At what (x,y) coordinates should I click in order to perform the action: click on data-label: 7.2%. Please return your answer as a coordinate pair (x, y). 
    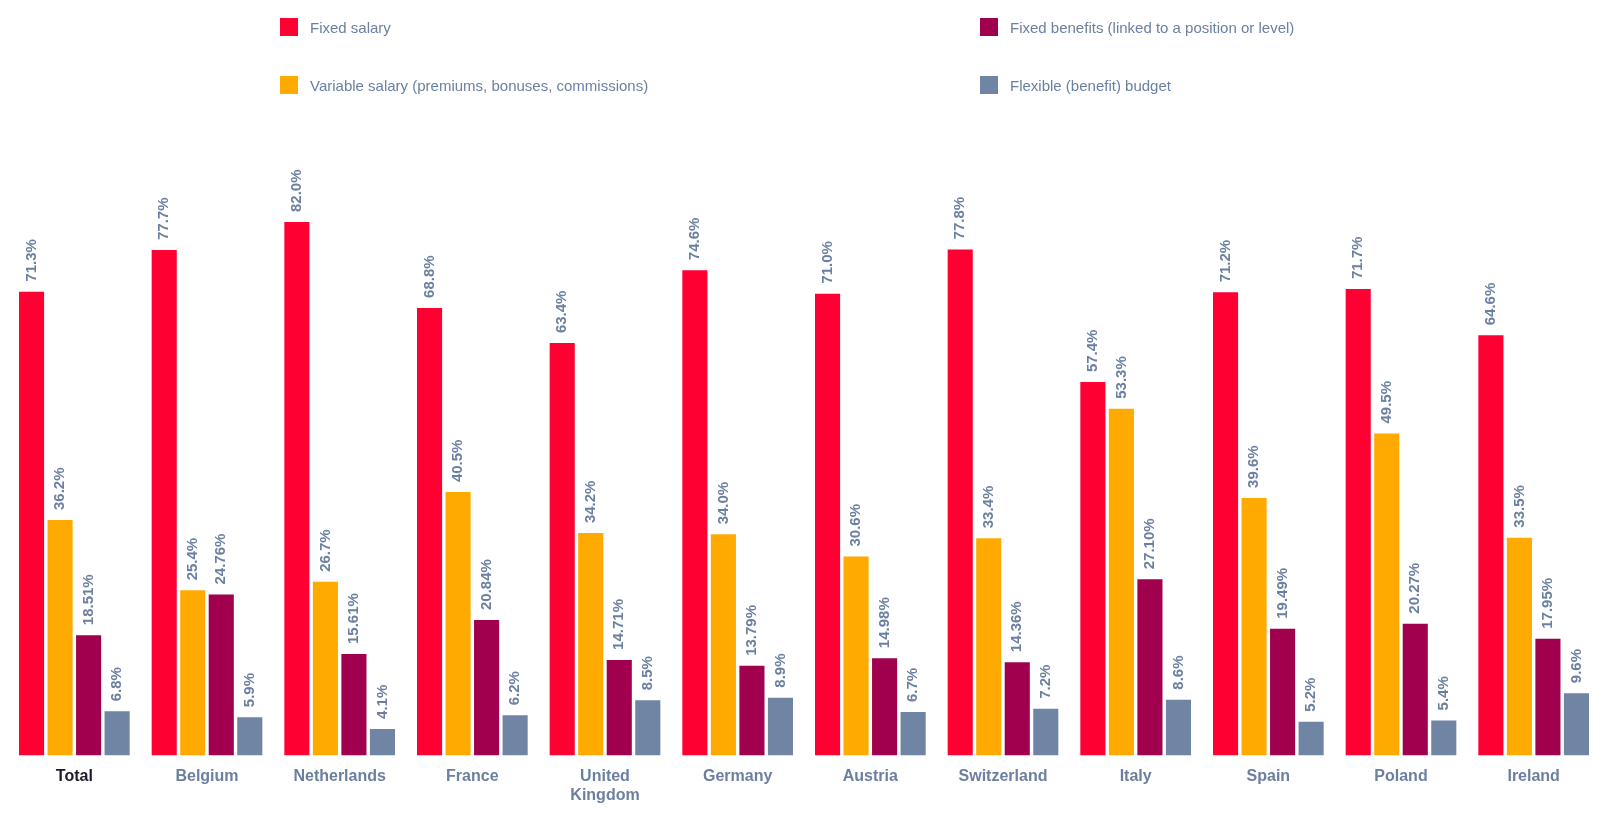
    Looking at the image, I should click on (1044, 681).